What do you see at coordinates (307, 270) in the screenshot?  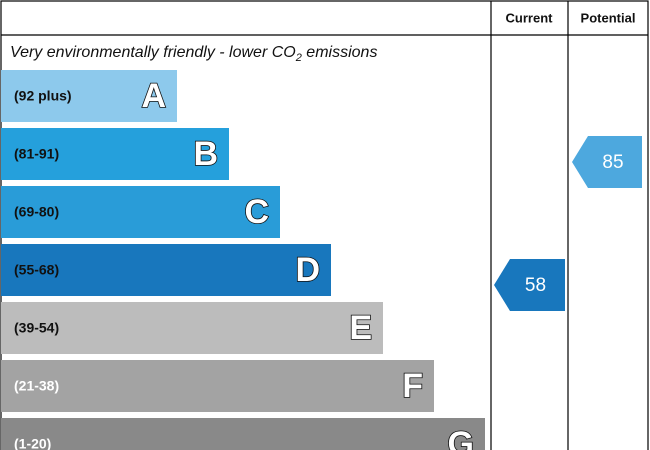 I see `band-letter: D` at bounding box center [307, 270].